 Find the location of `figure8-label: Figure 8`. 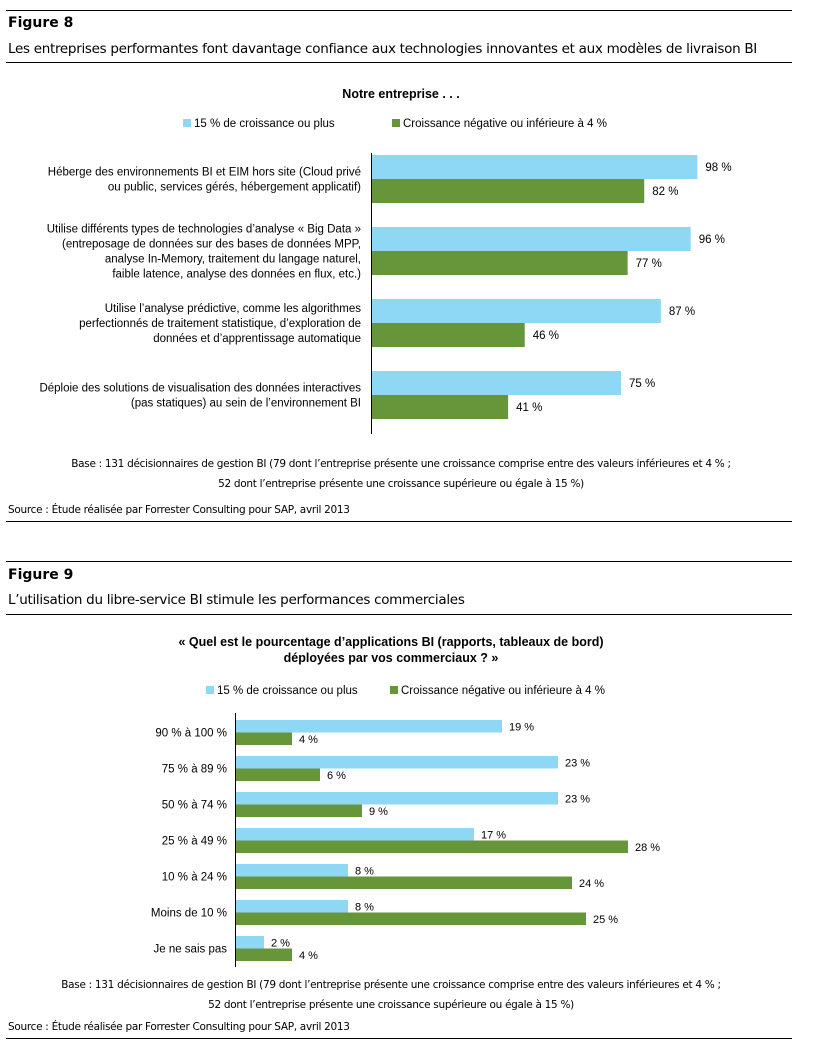

figure8-label: Figure 8 is located at coordinates (41, 23).